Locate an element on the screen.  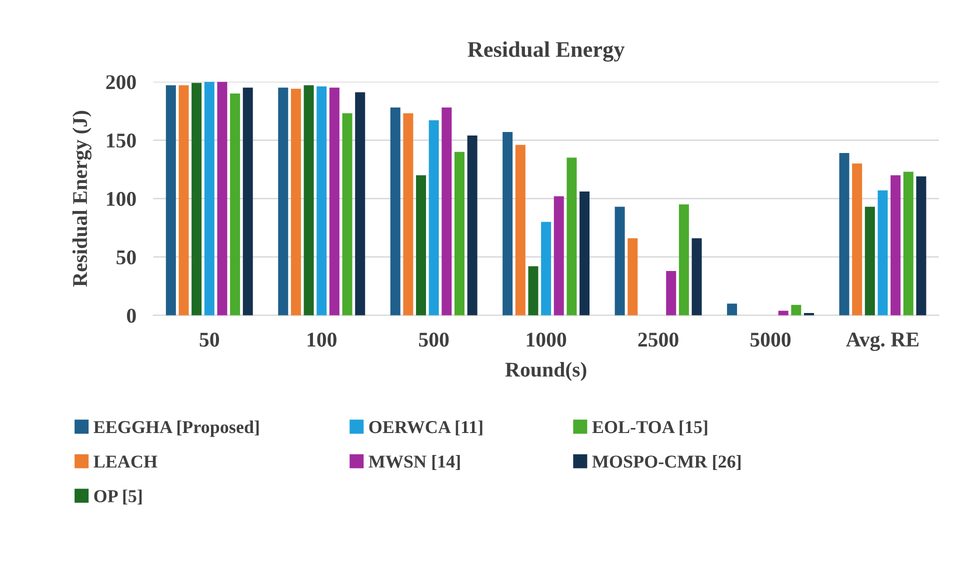
x-tick-label: 50 is located at coordinates (210, 339).